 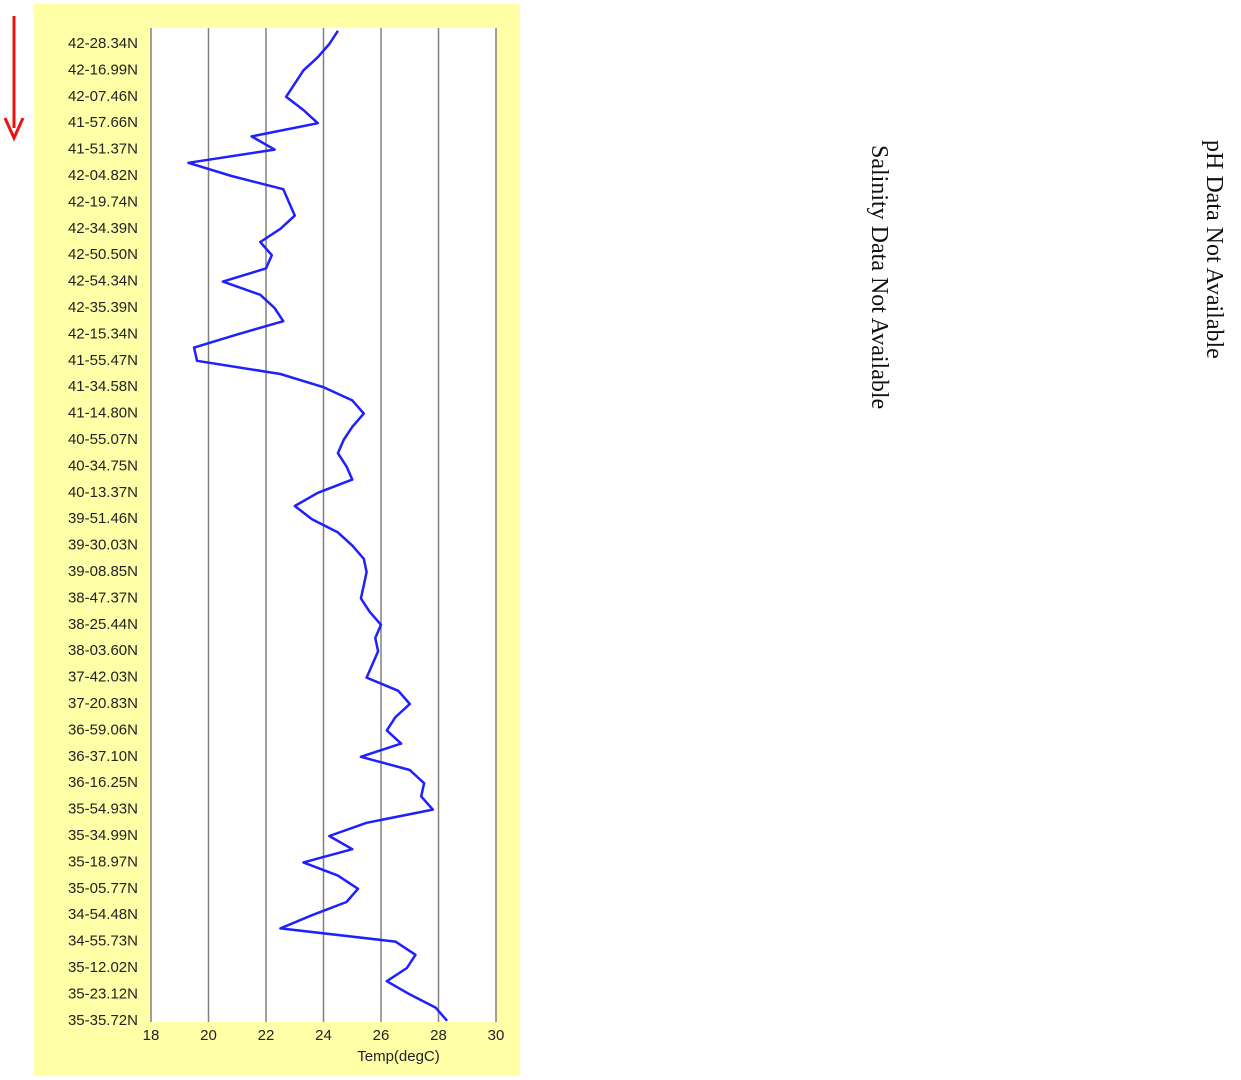 I want to click on y-tick-label: 42-35.39N, so click(x=103, y=307).